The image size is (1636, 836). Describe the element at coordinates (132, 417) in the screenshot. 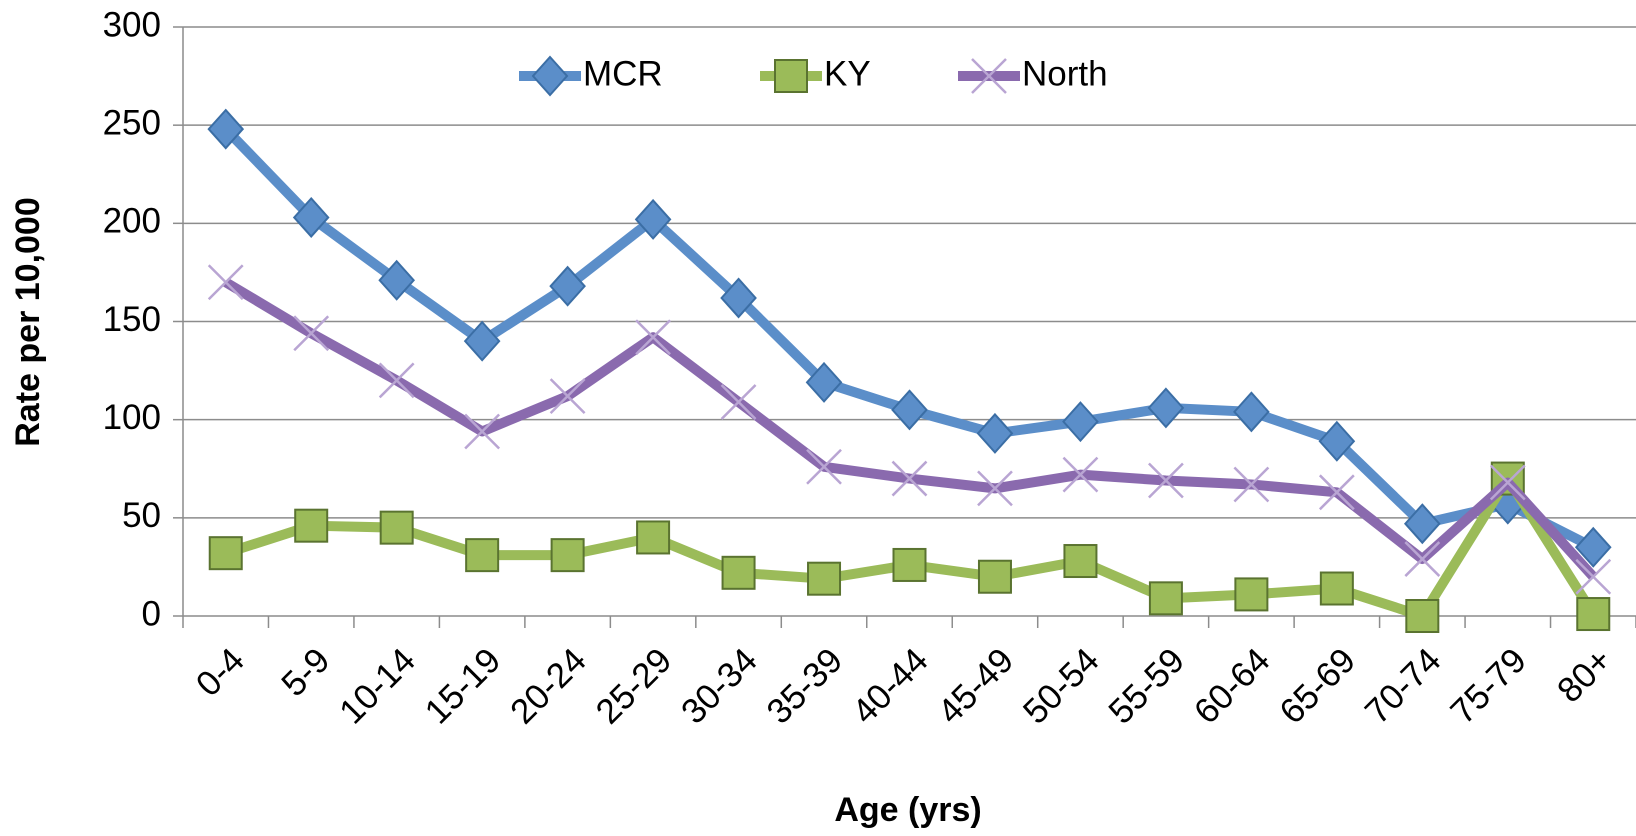

I see `y-tick-label: 100` at that location.